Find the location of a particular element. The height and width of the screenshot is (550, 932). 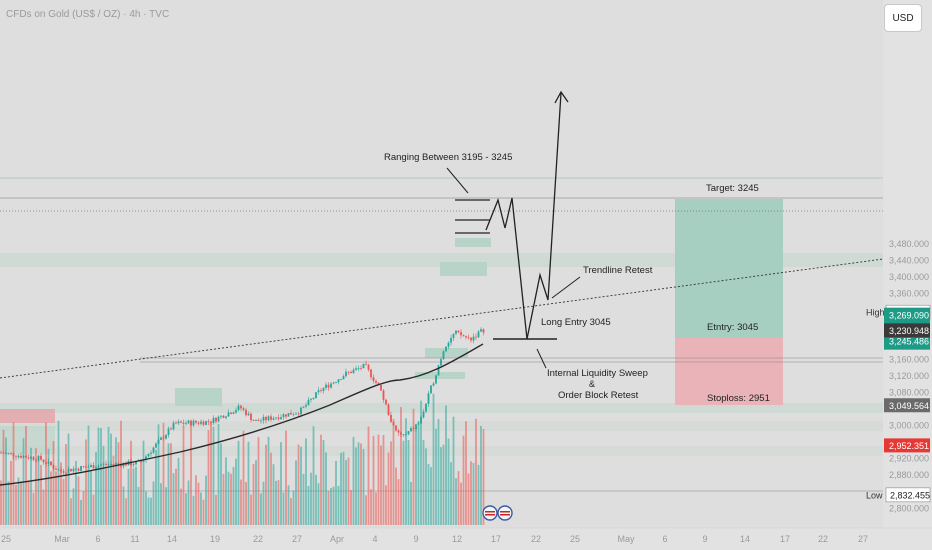

x-tick-label: 12 is located at coordinates (457, 539).